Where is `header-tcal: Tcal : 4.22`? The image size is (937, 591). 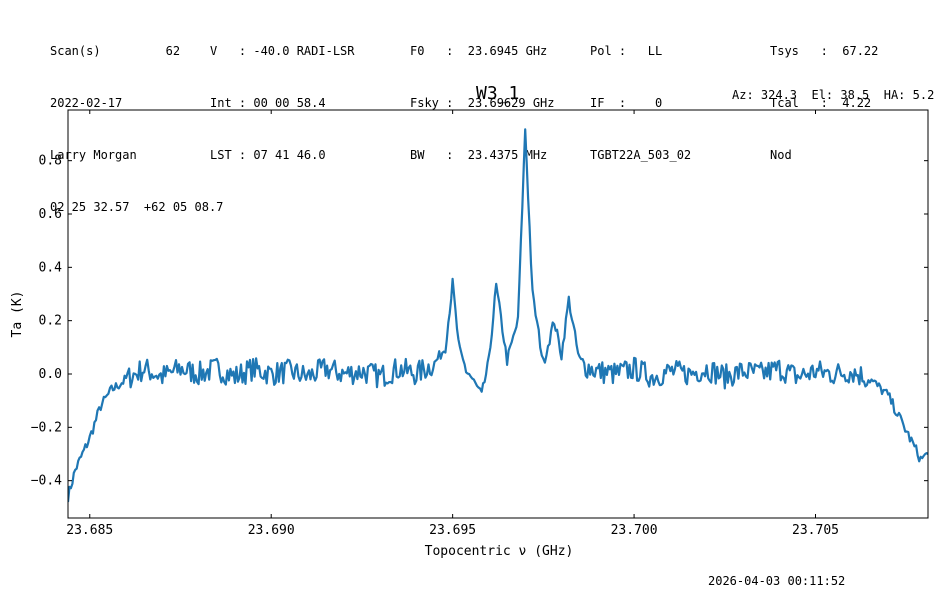 header-tcal: Tcal : 4.22 is located at coordinates (821, 103).